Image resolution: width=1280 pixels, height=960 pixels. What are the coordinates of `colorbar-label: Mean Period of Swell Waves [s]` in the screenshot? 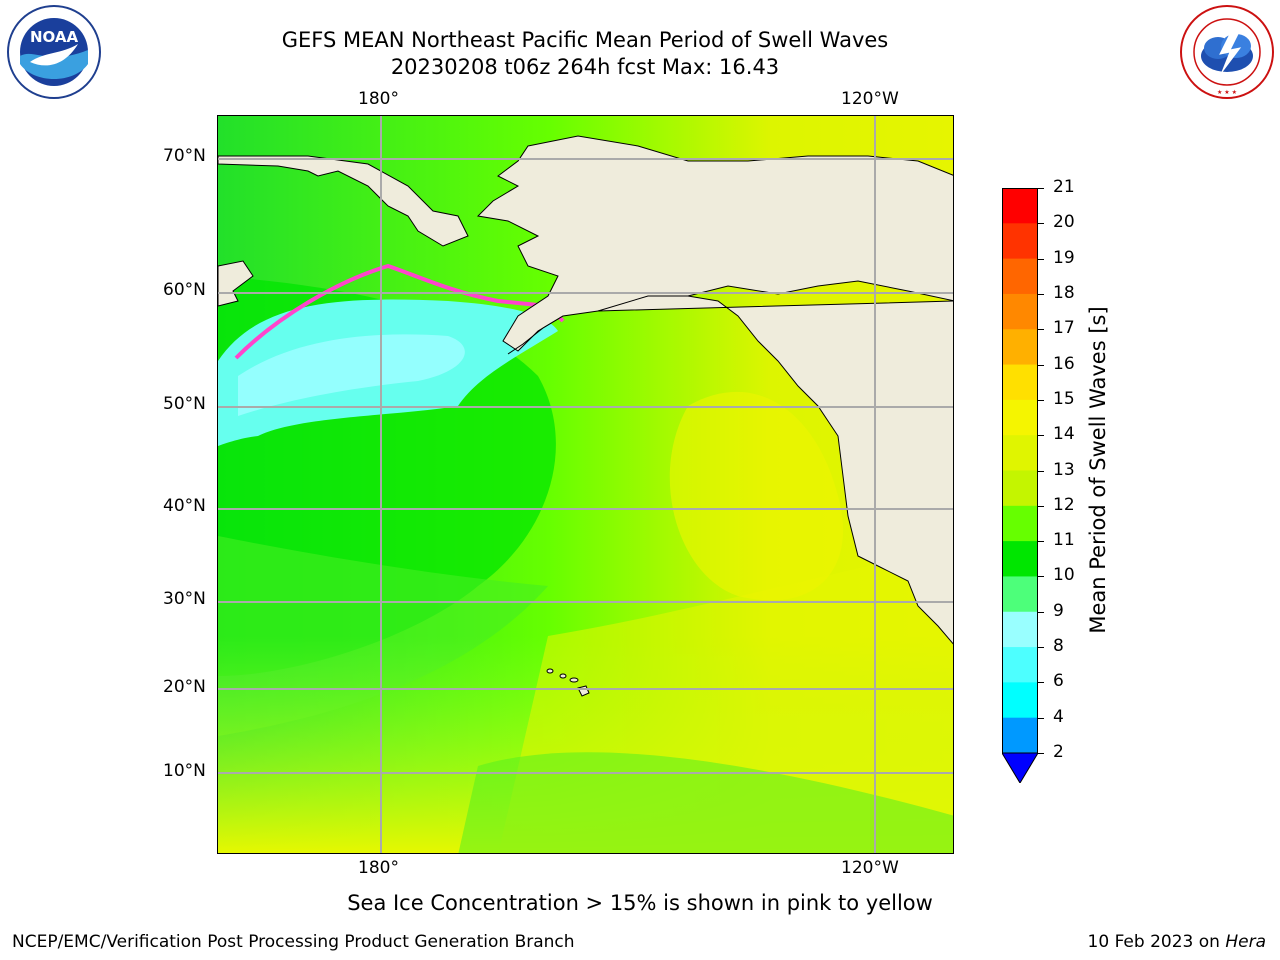 It's located at (1098, 470).